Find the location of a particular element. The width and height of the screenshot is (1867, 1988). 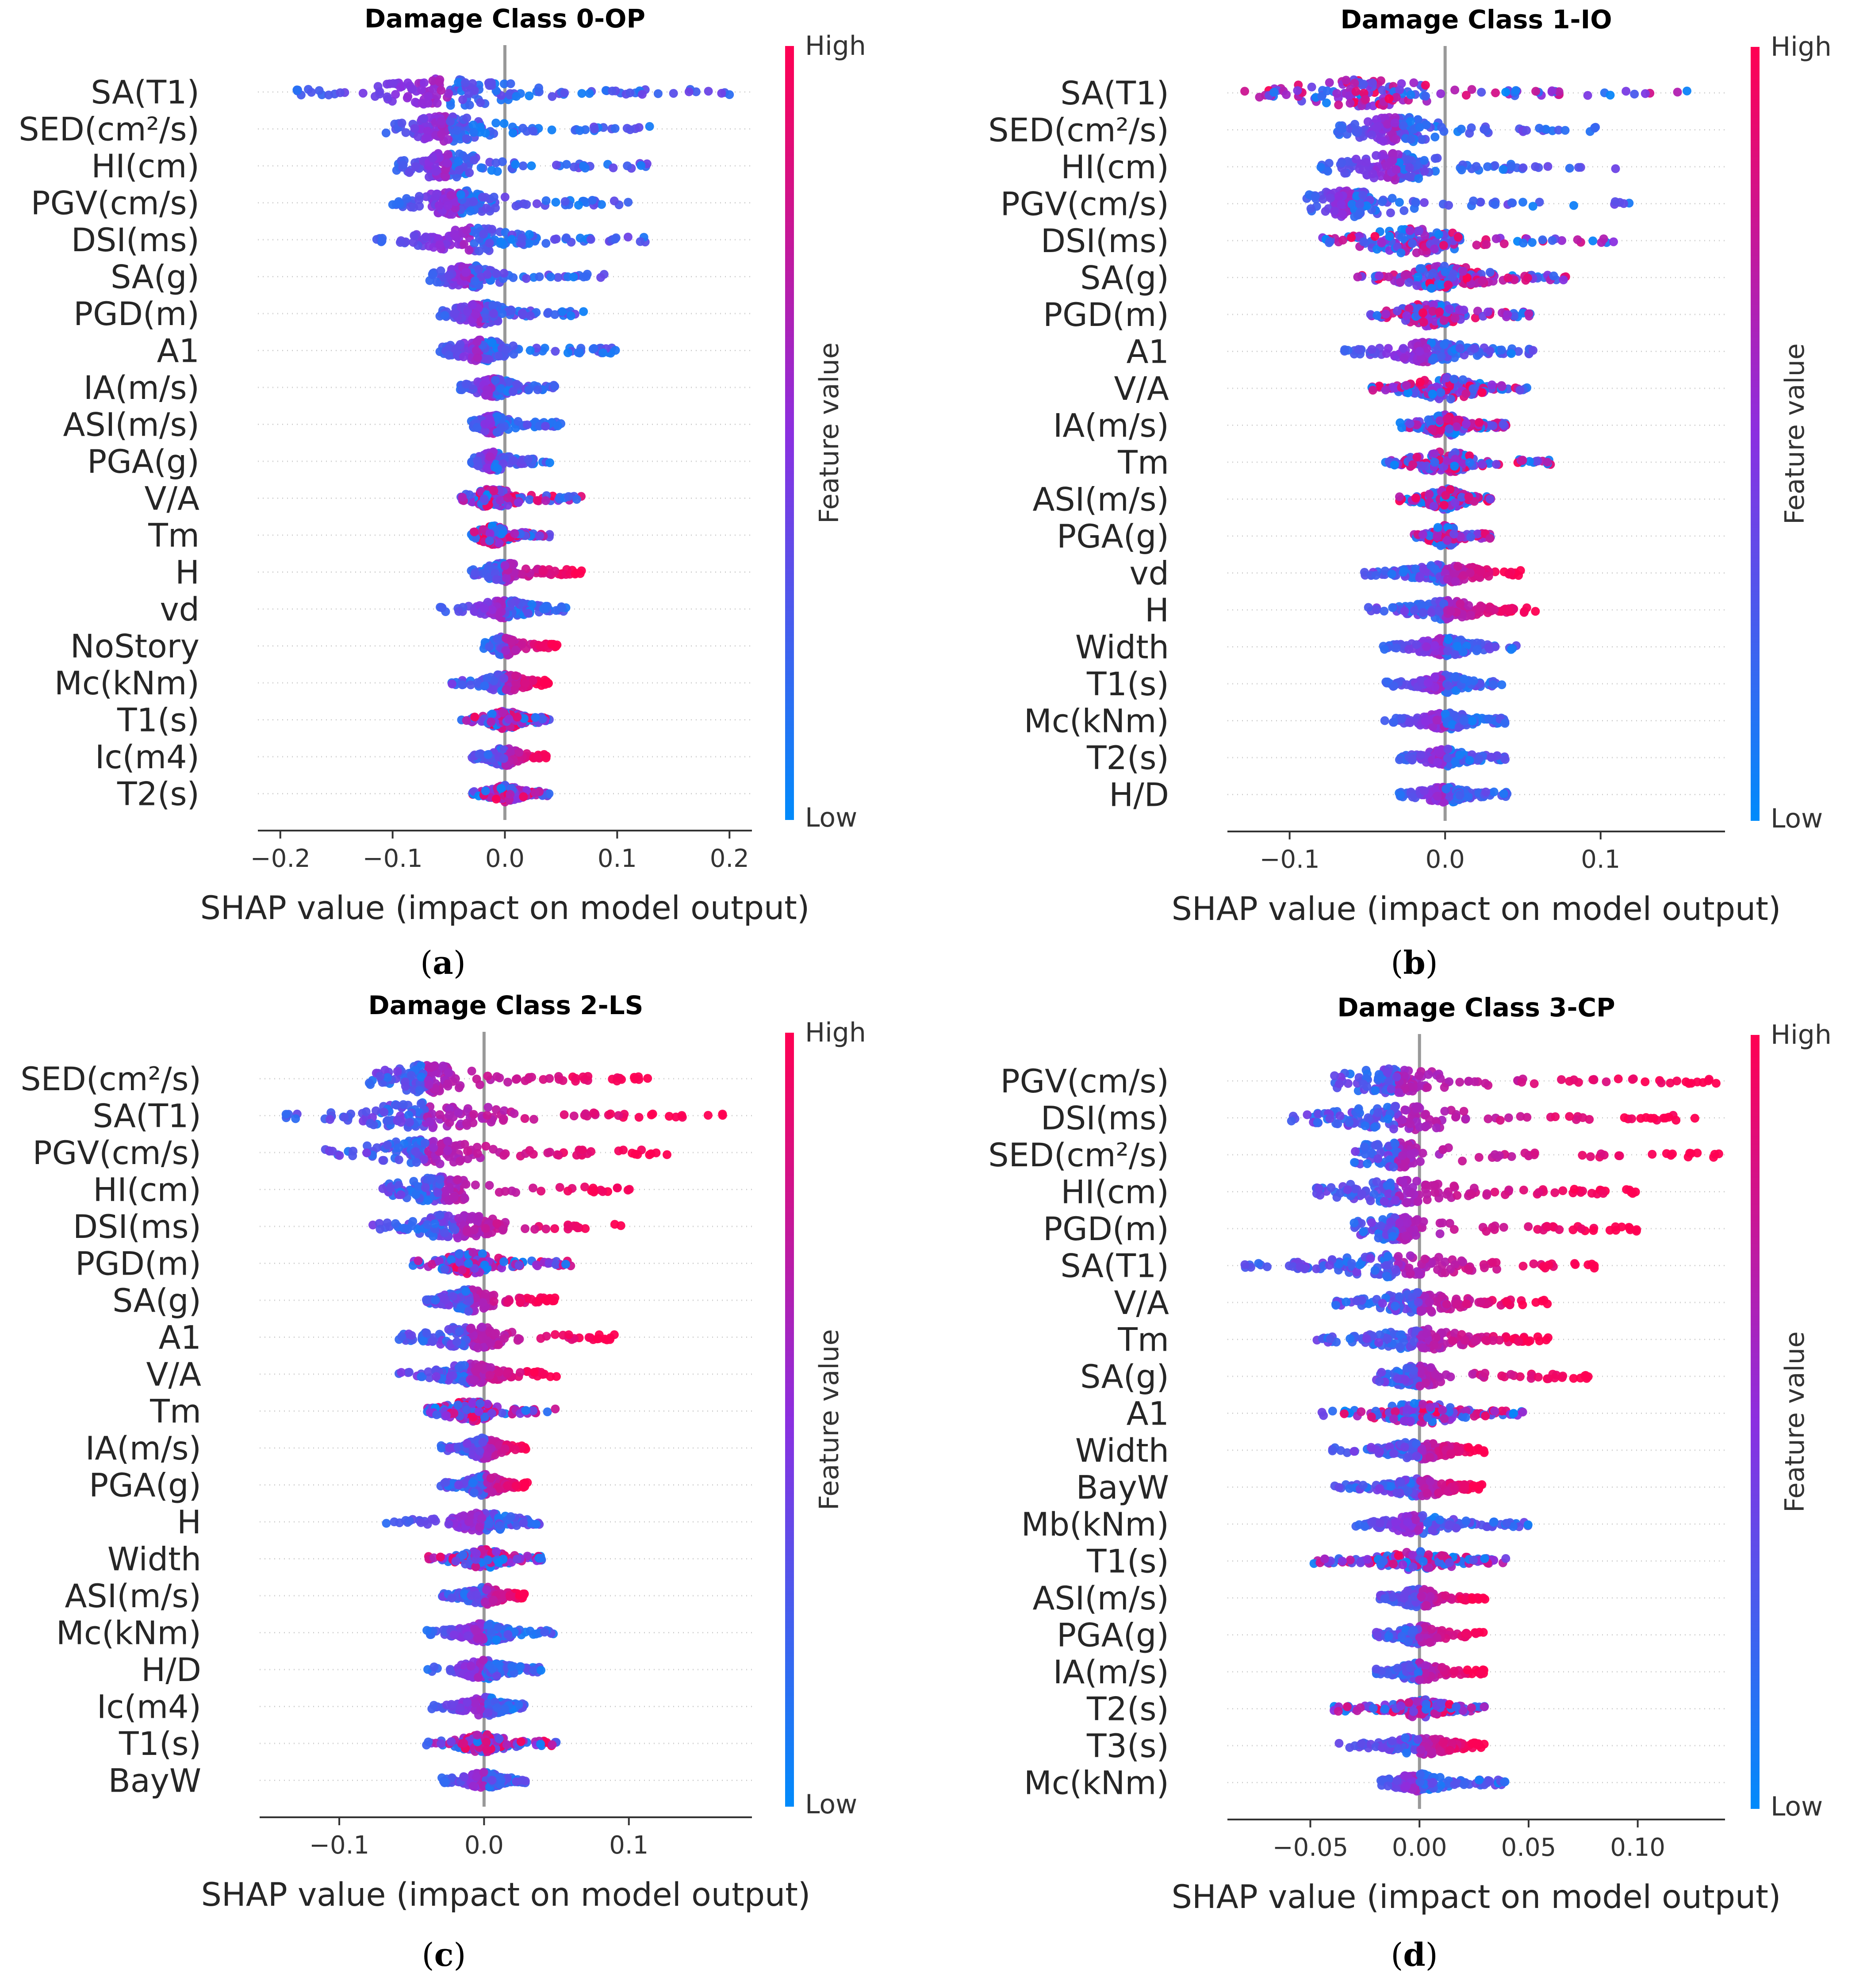

feature-label: PGV(cm/s) is located at coordinates (115, 203).